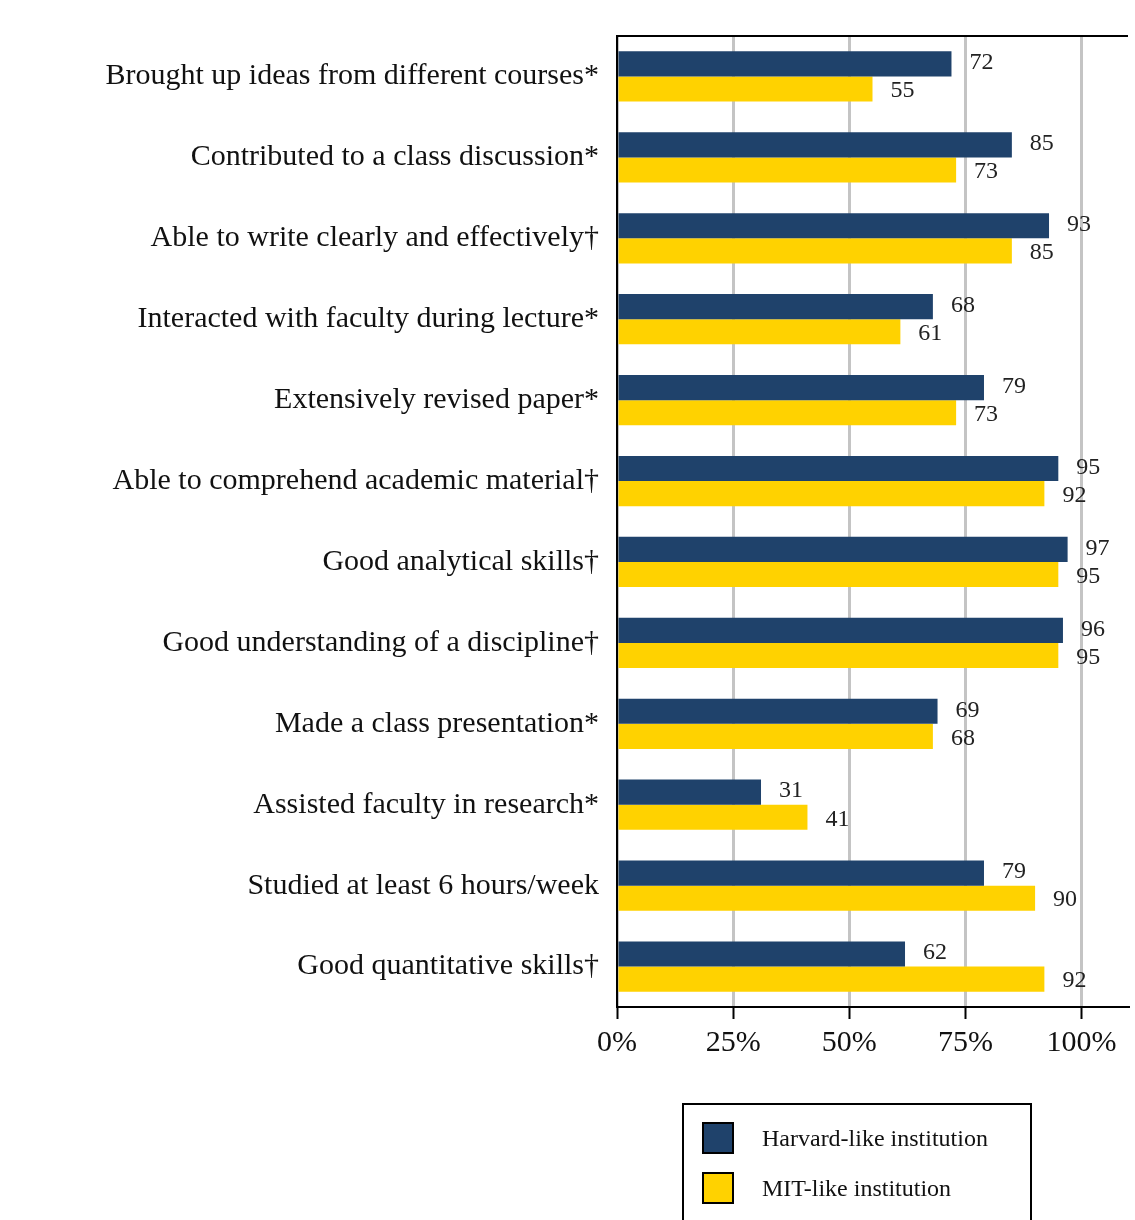  I want to click on data-label: 90, so click(1065, 898).